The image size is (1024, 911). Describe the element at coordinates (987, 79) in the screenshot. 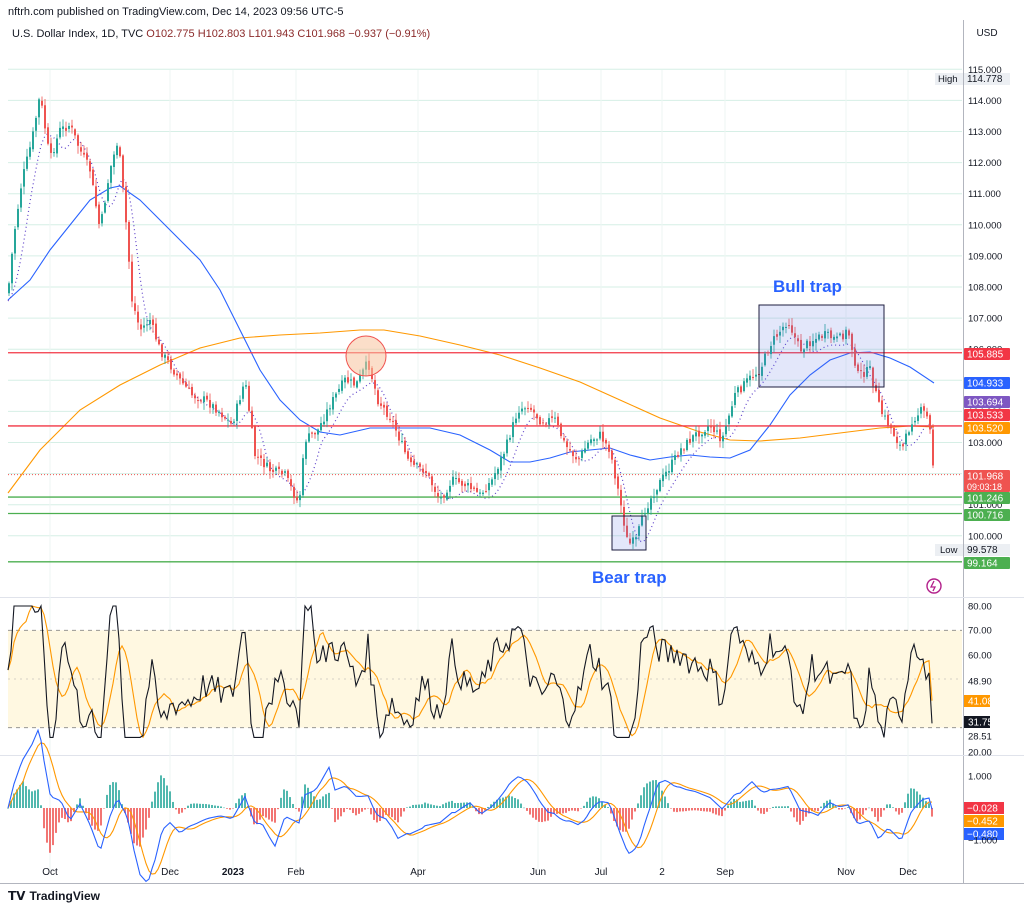

I see `high-value-bg` at that location.